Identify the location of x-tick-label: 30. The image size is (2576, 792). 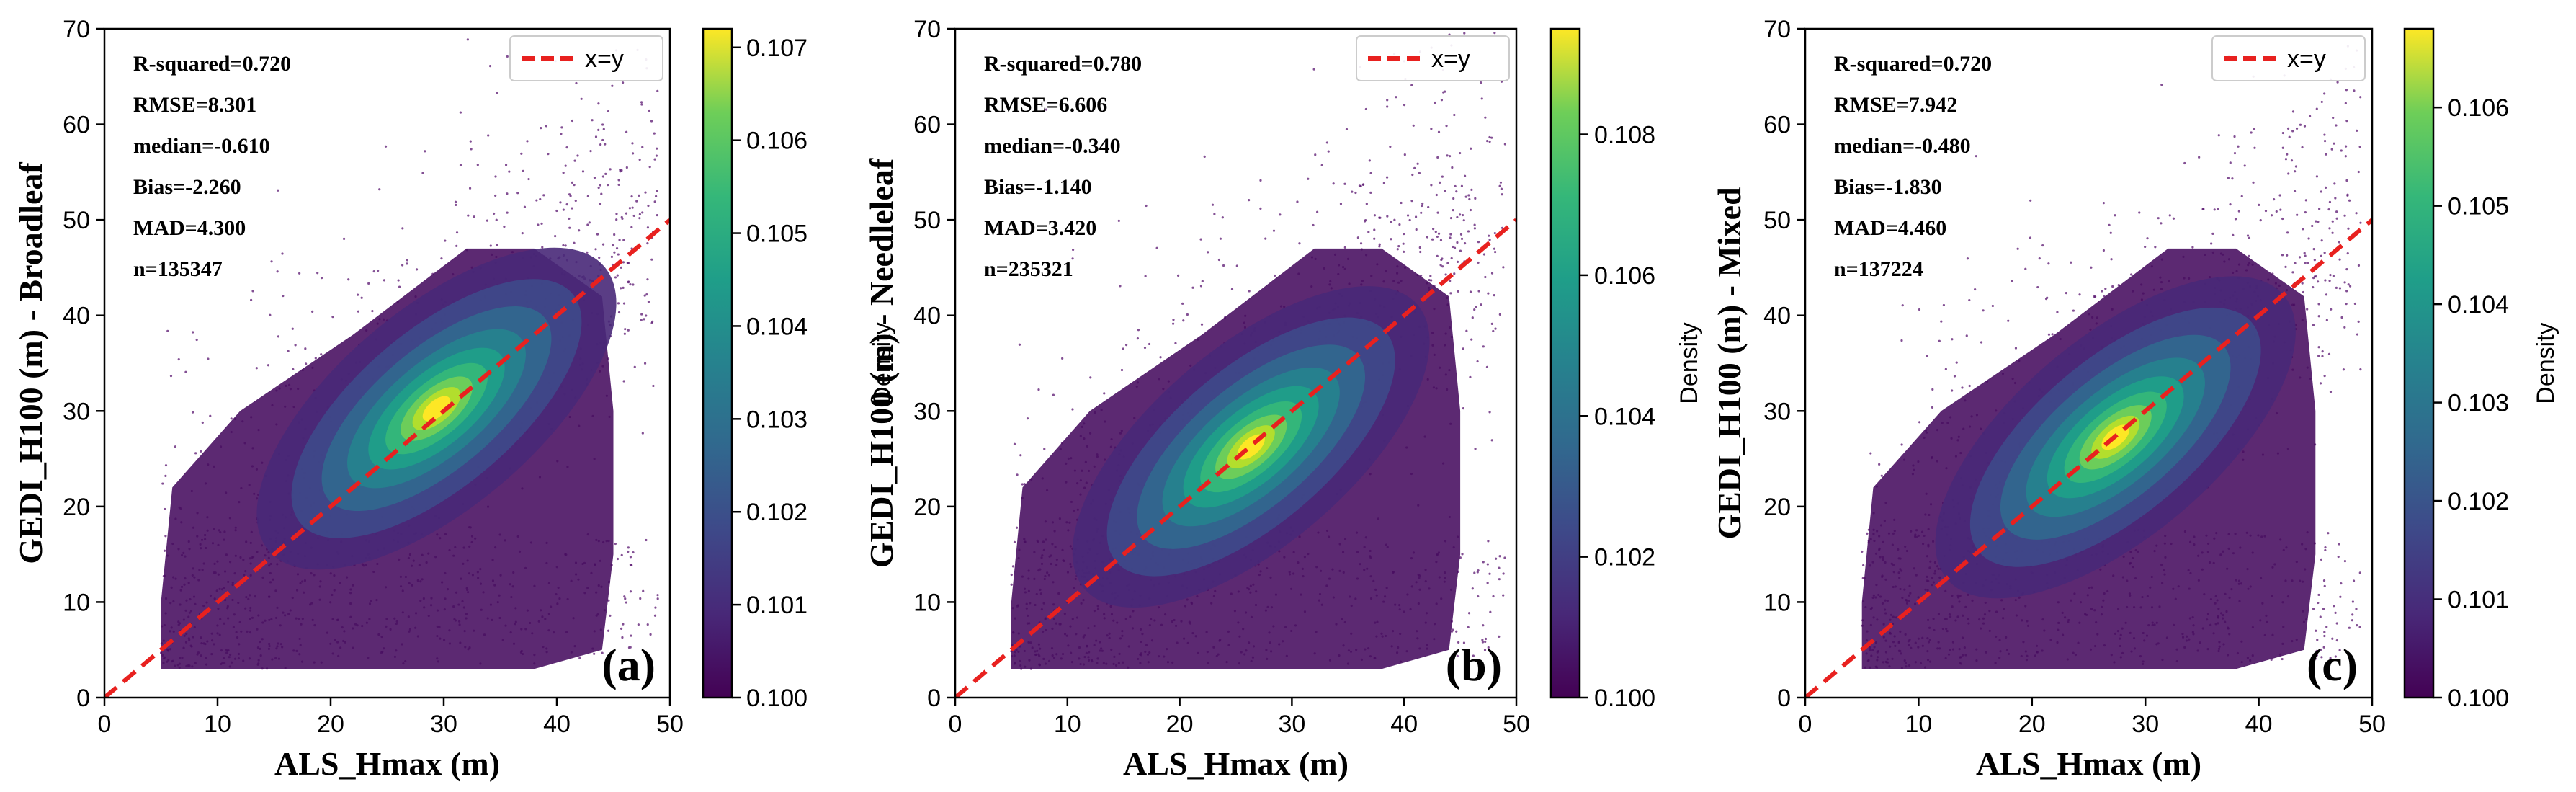
(1291, 724).